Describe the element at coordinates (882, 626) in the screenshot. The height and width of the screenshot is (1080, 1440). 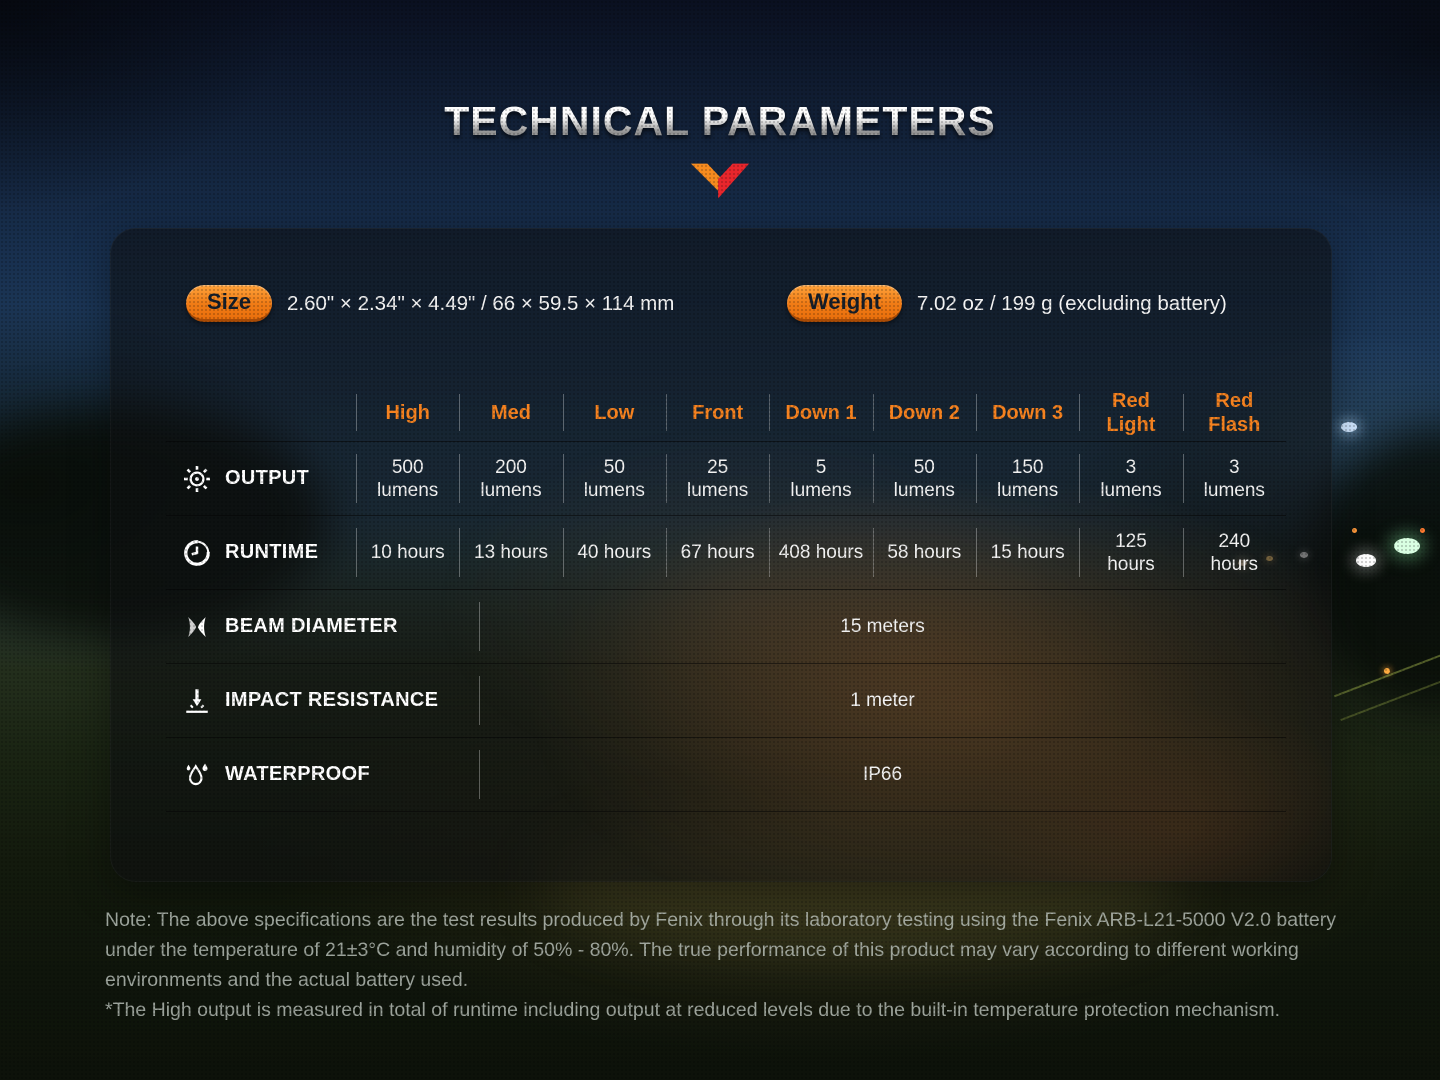
I see `beam-diameter-value: 15 meters` at that location.